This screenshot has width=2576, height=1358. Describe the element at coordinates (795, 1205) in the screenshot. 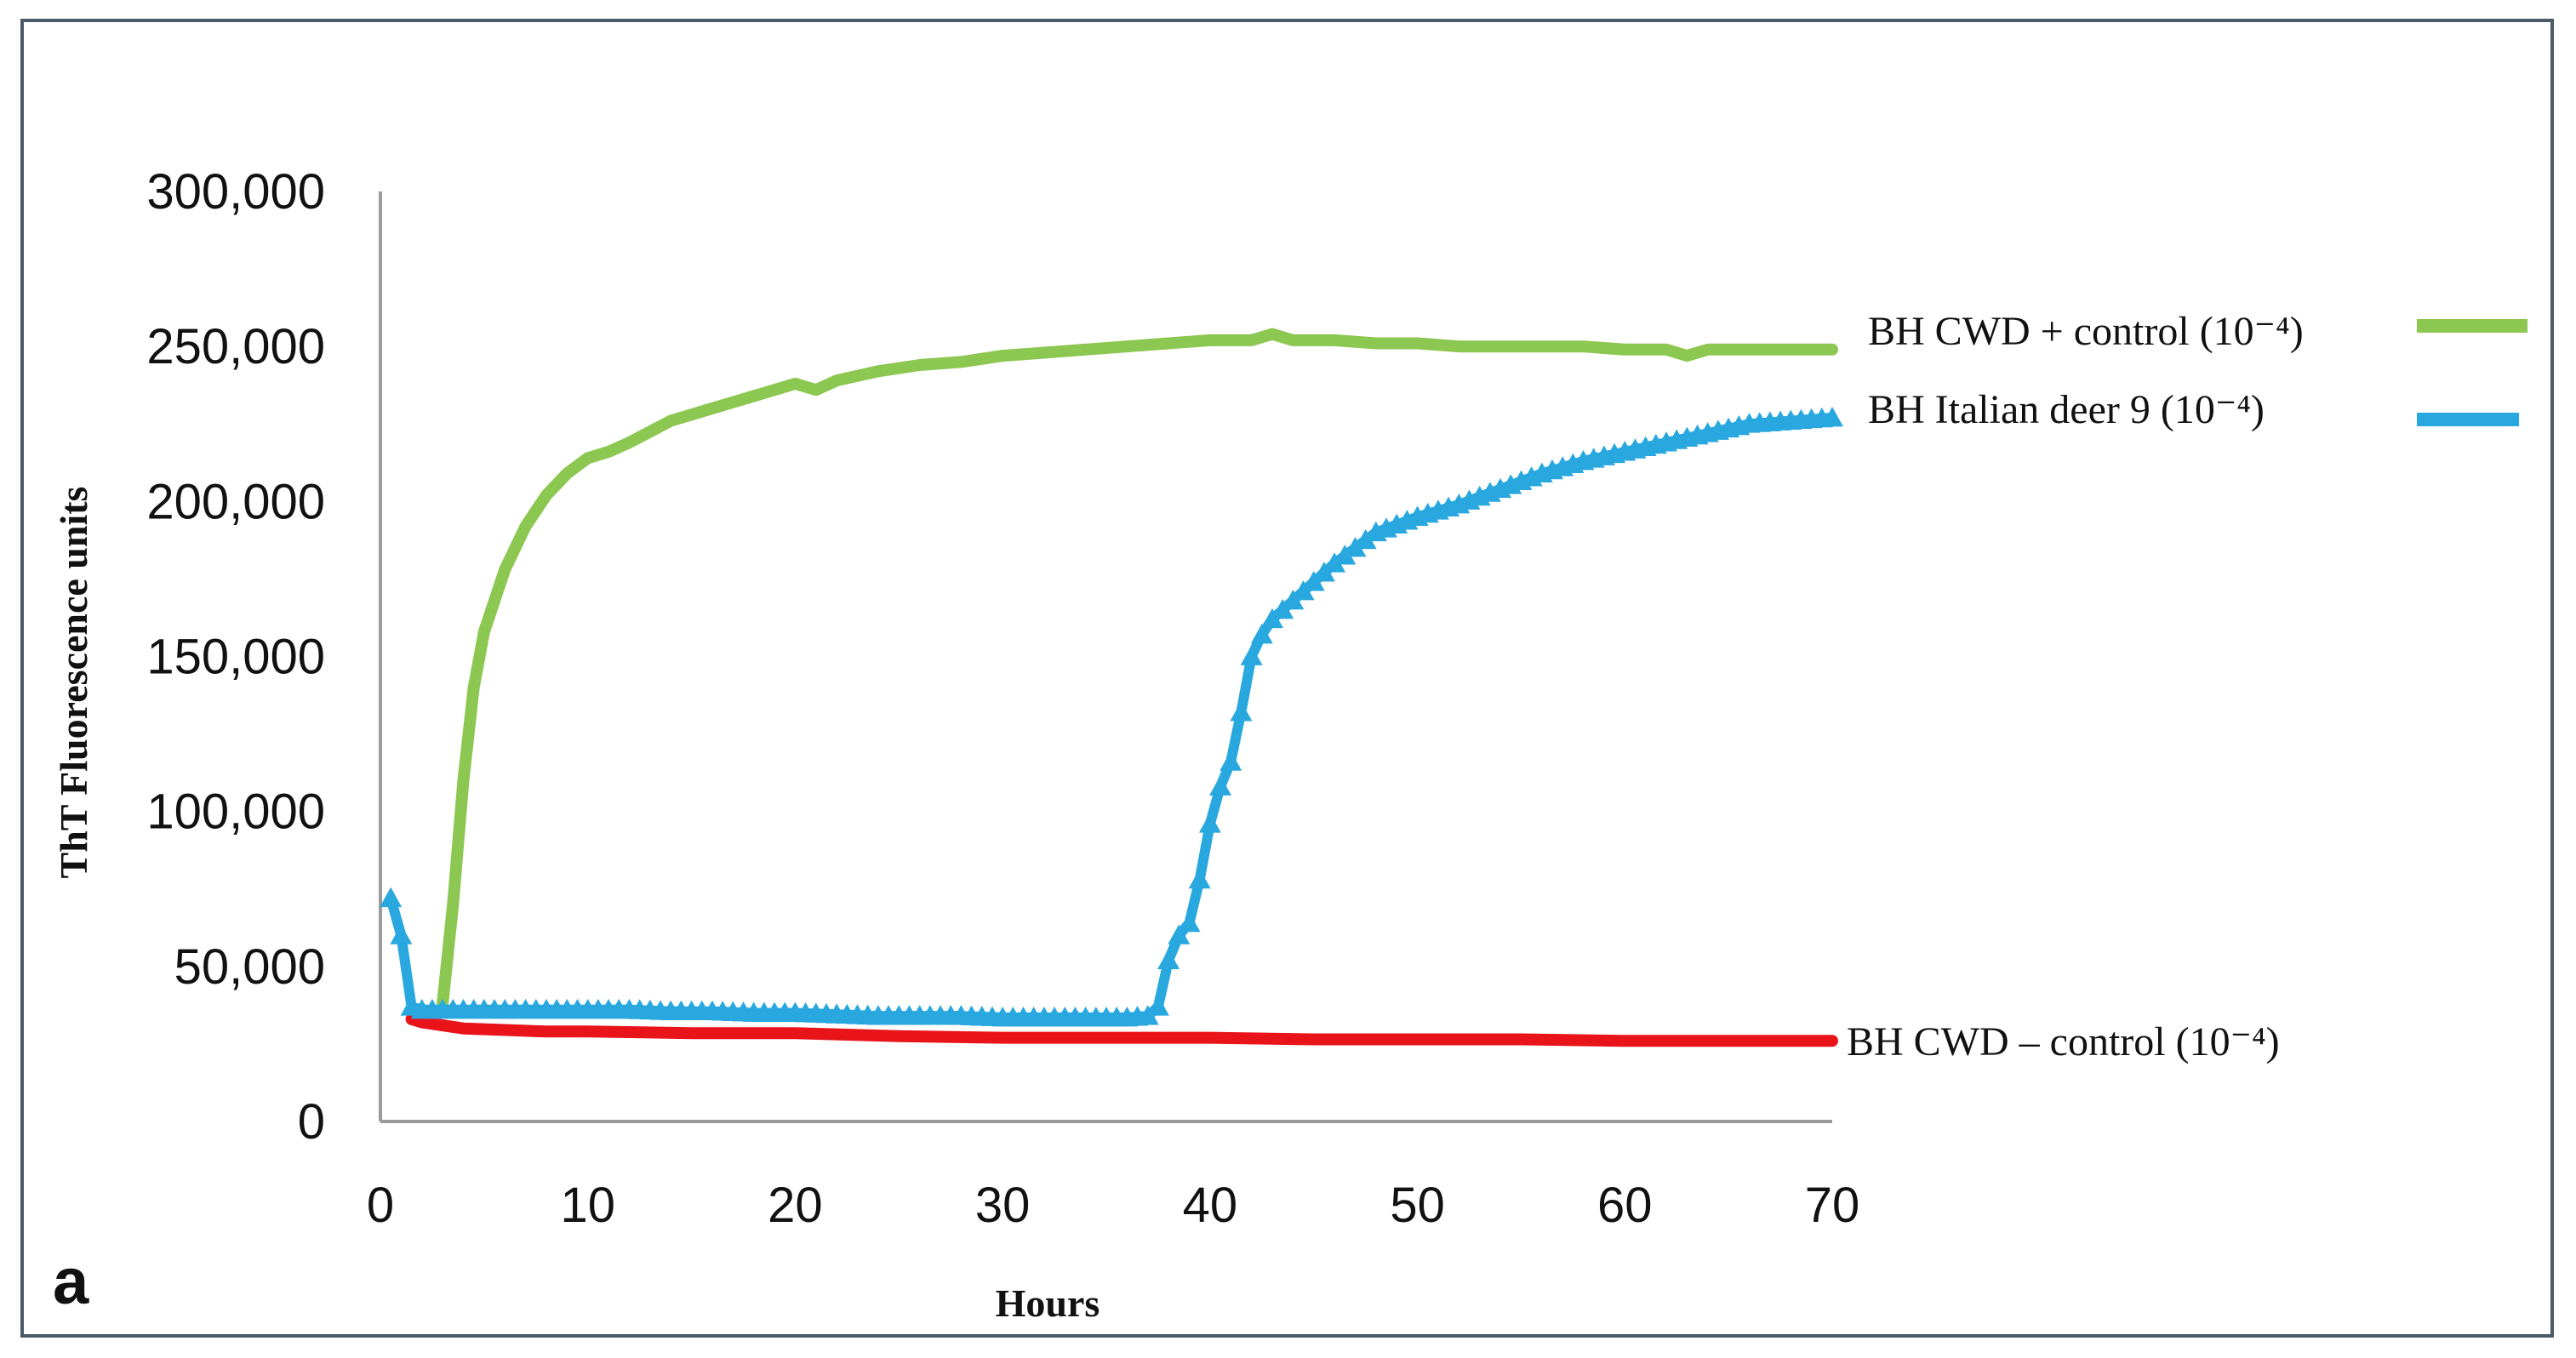

I see `x-tick-label: 20` at that location.